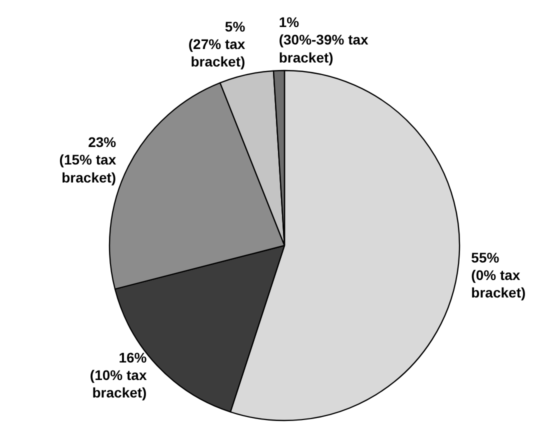 This screenshot has height=432, width=548. Describe the element at coordinates (485, 257) in the screenshot. I see `data-label: 55%` at that location.